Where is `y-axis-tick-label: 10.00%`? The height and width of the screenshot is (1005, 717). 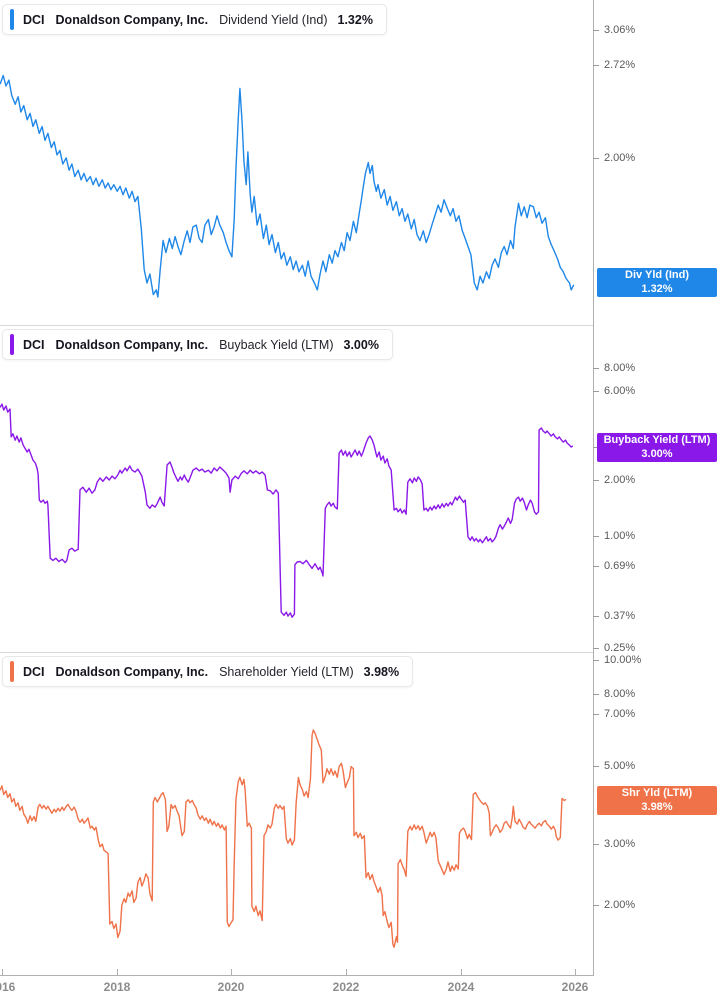
y-axis-tick-label: 10.00% is located at coordinates (623, 660).